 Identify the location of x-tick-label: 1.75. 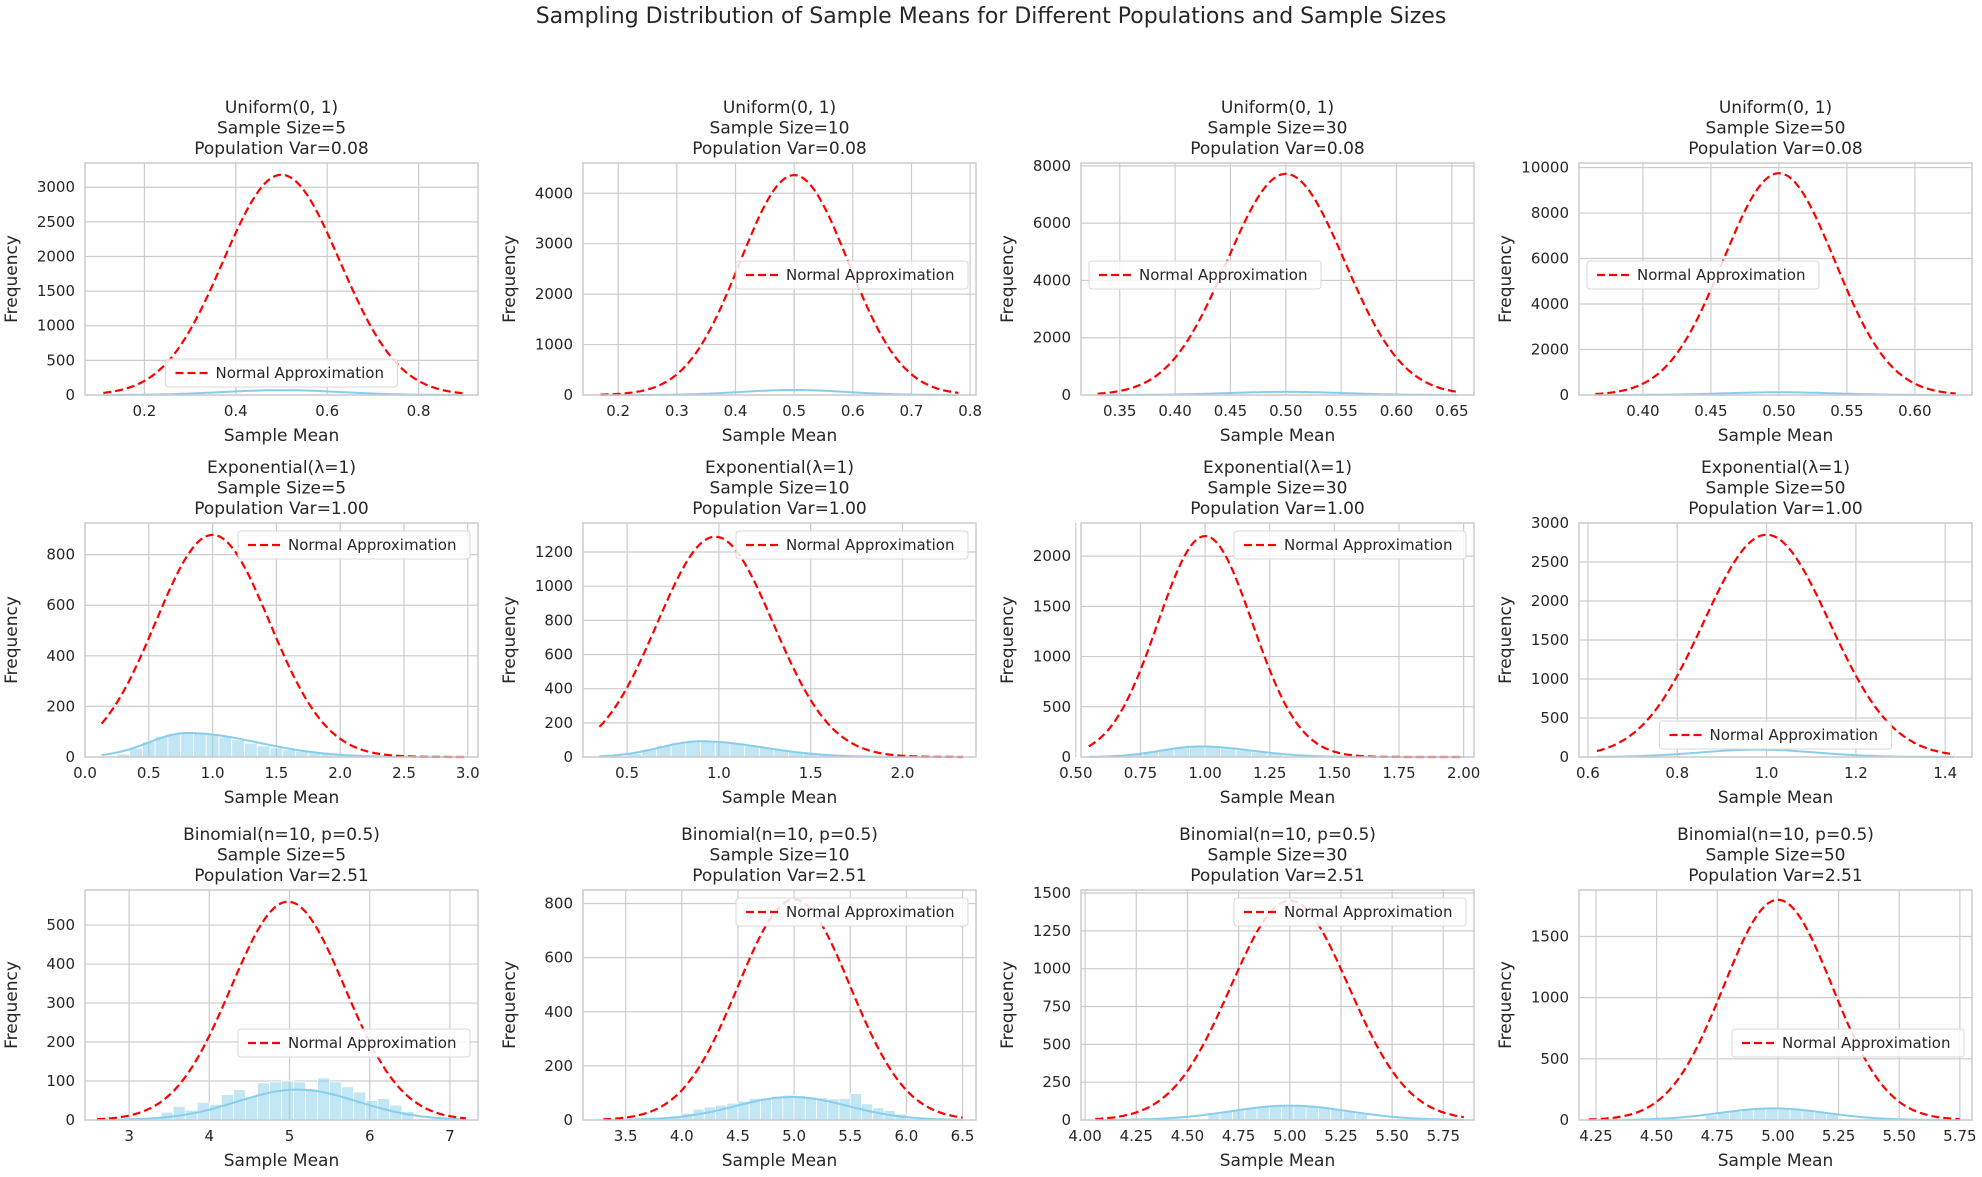
(1398, 773).